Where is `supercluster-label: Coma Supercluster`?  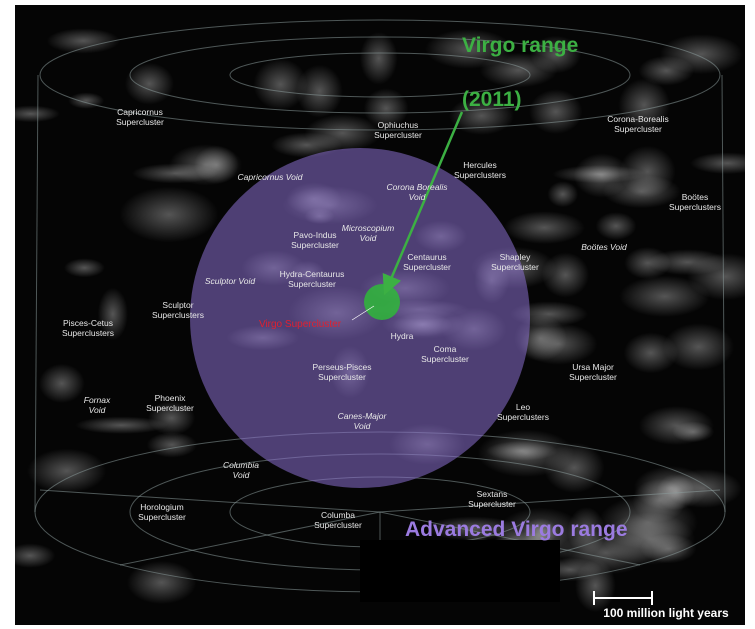 supercluster-label: Coma Supercluster is located at coordinates (445, 354).